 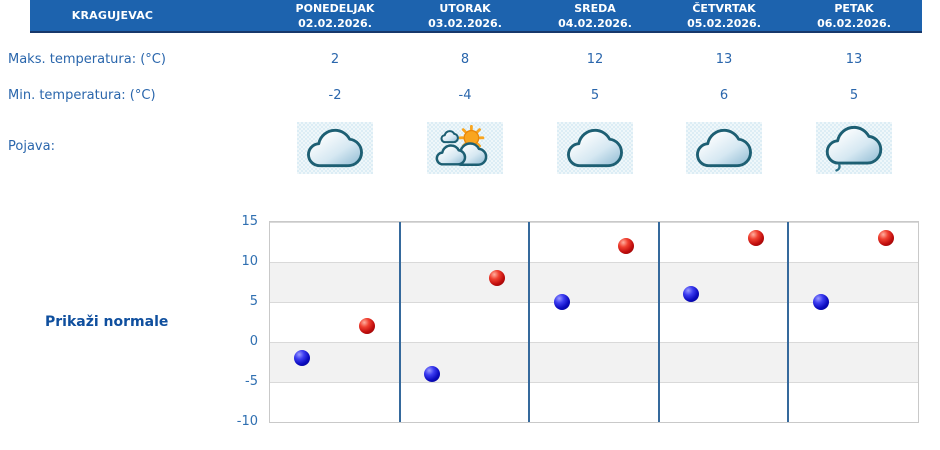 What do you see at coordinates (724, 59) in the screenshot?
I see `max-temp-value-3: 13` at bounding box center [724, 59].